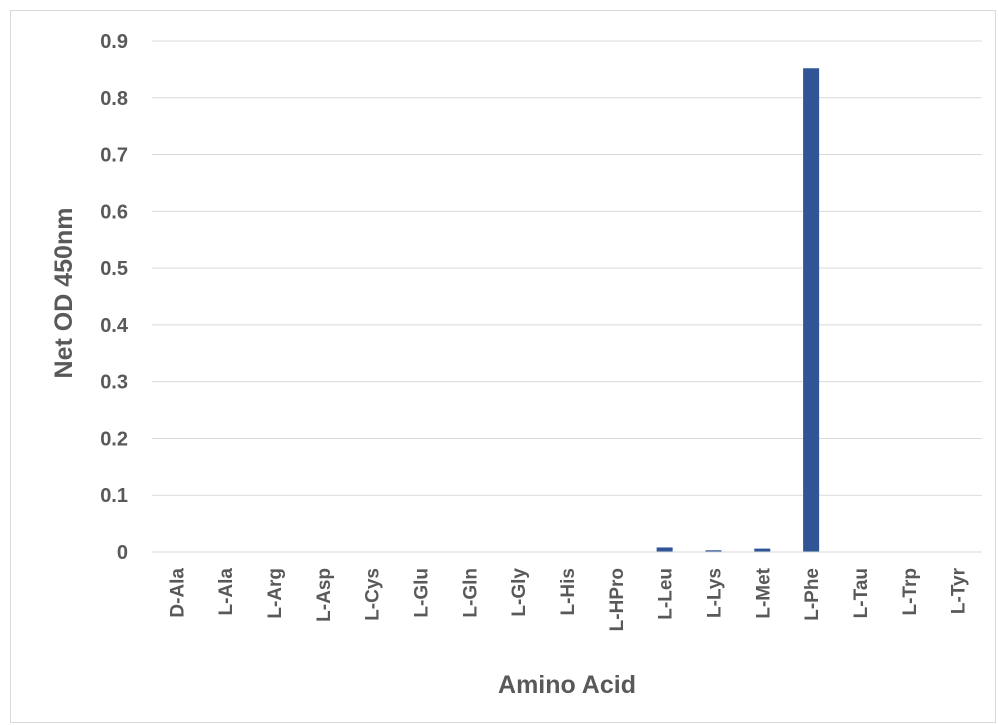  I want to click on x-tick-label: L-Gln, so click(470, 593).